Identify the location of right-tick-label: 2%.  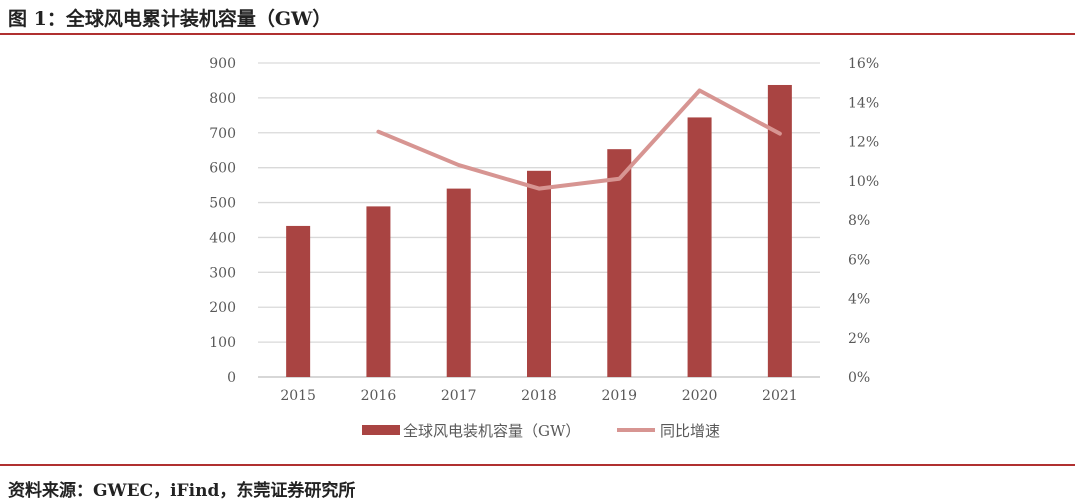
(859, 339).